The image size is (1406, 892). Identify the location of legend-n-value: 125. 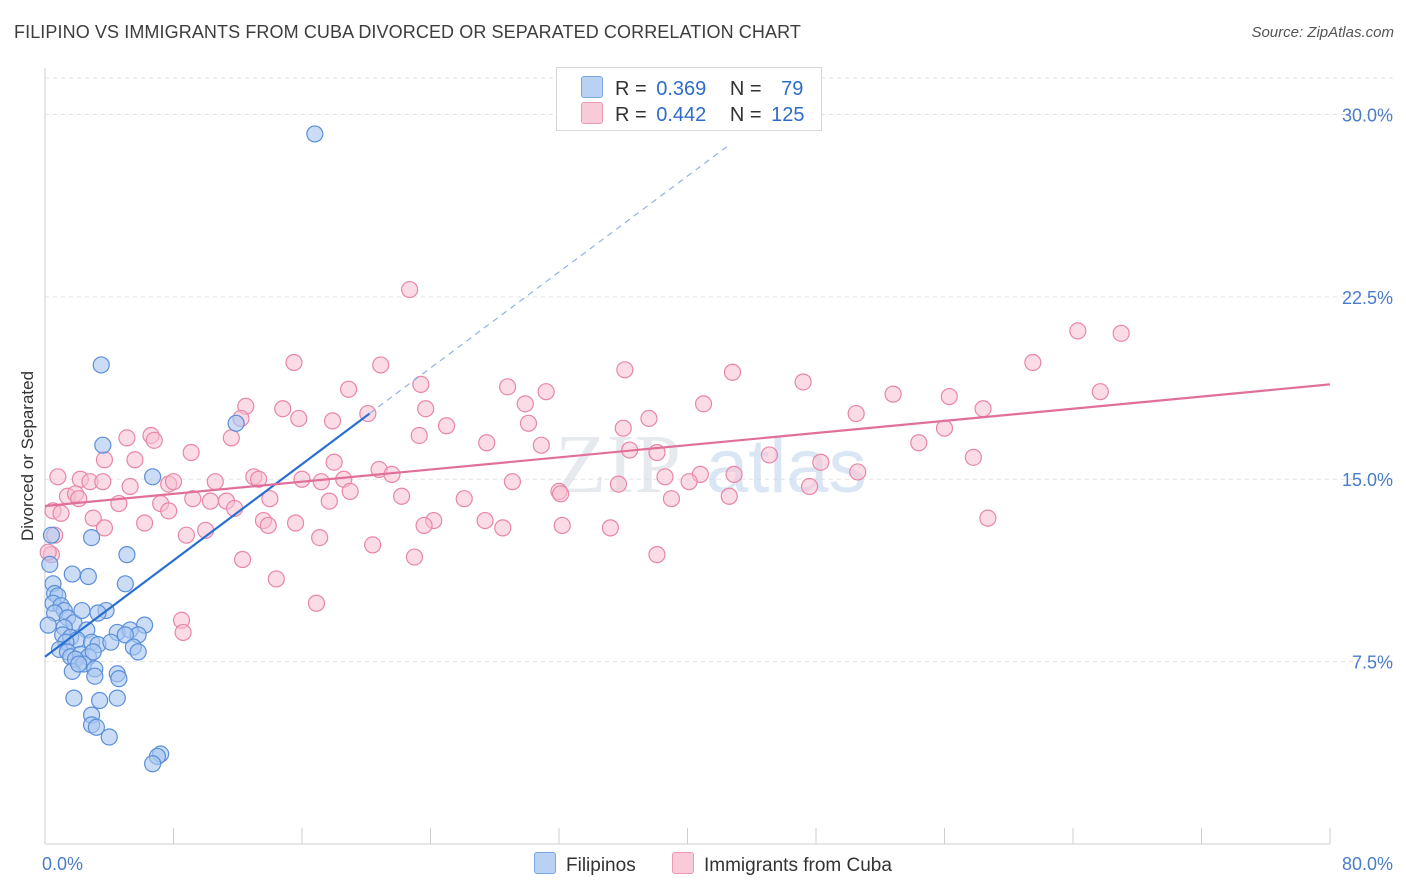
(788, 115).